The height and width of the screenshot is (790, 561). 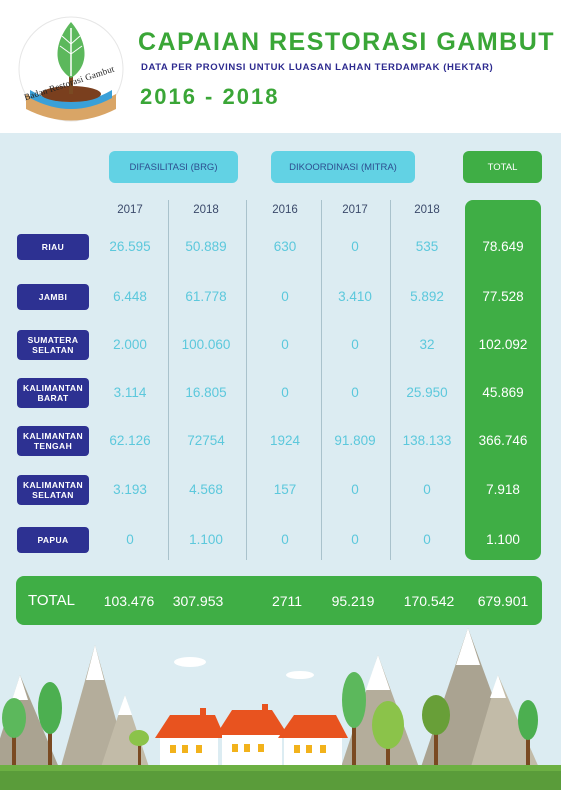 I want to click on row-total-value: 7.918, so click(x=503, y=489).